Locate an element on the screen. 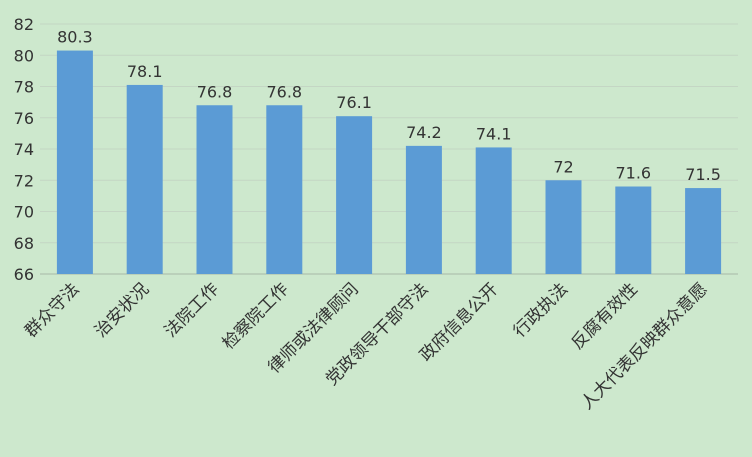 This screenshot has height=457, width=752. x-tick-label: 法院工作 is located at coordinates (192, 310).